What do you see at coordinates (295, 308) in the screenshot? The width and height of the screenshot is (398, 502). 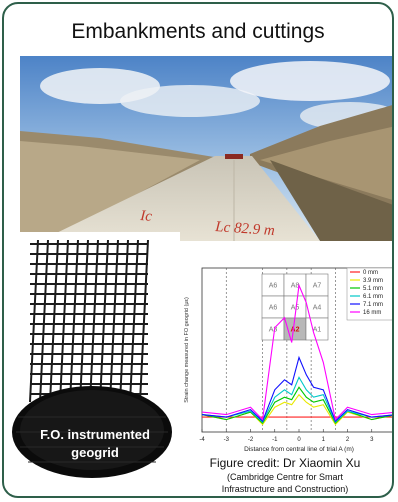 I see `inset-cell-label: A5` at bounding box center [295, 308].